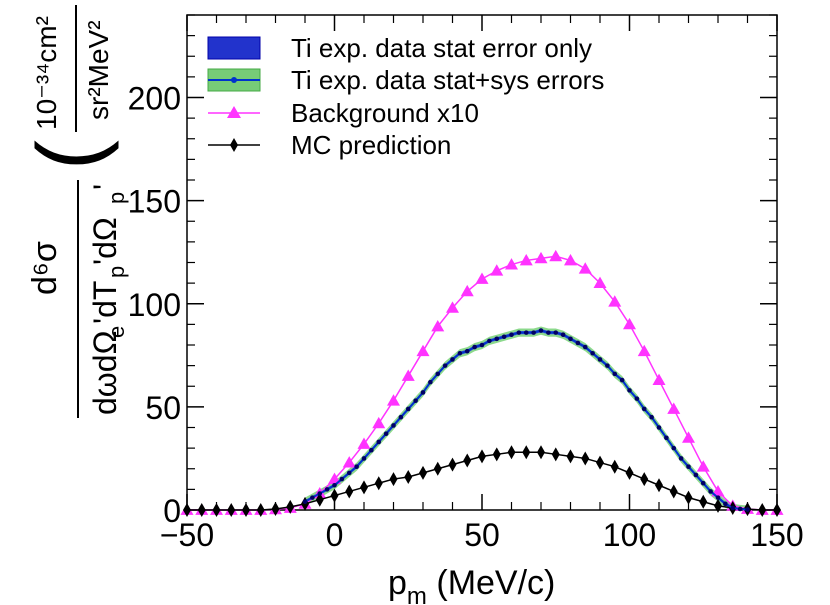 The image size is (830, 605). What do you see at coordinates (70, 155) in the screenshot?
I see `y-axis-title-part: (` at bounding box center [70, 155].